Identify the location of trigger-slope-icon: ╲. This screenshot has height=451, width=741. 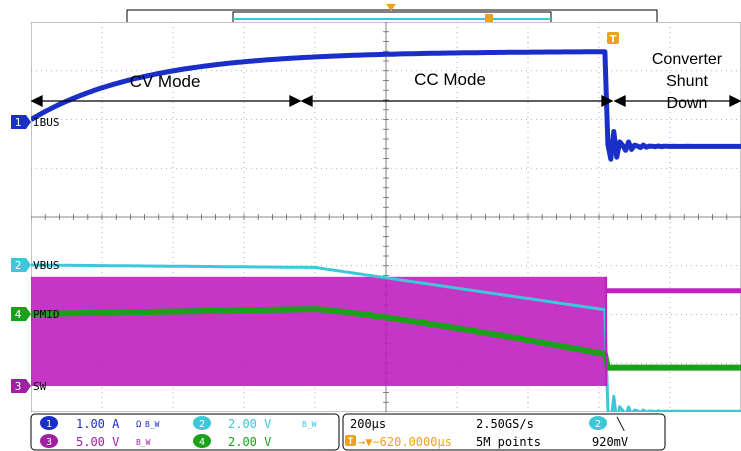
(620, 423).